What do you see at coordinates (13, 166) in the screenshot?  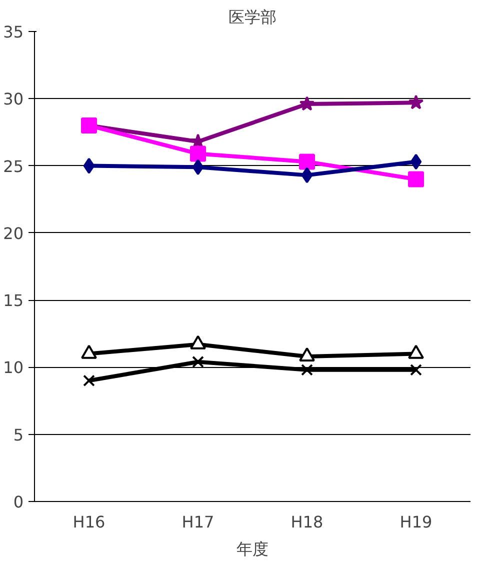 I see `y-tick-label: 25` at bounding box center [13, 166].